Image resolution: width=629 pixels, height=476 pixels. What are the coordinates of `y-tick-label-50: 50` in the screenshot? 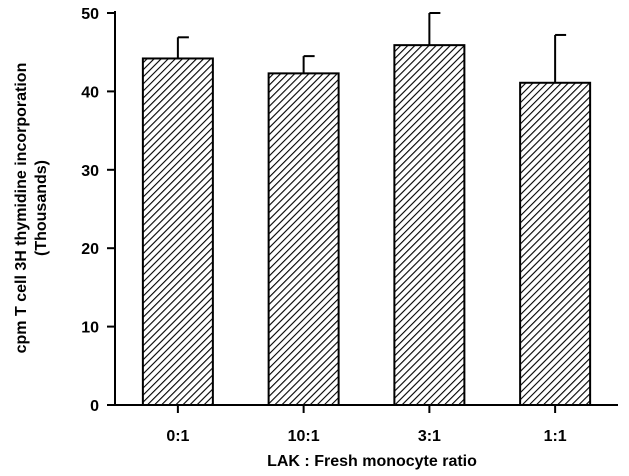 It's located at (90, 14).